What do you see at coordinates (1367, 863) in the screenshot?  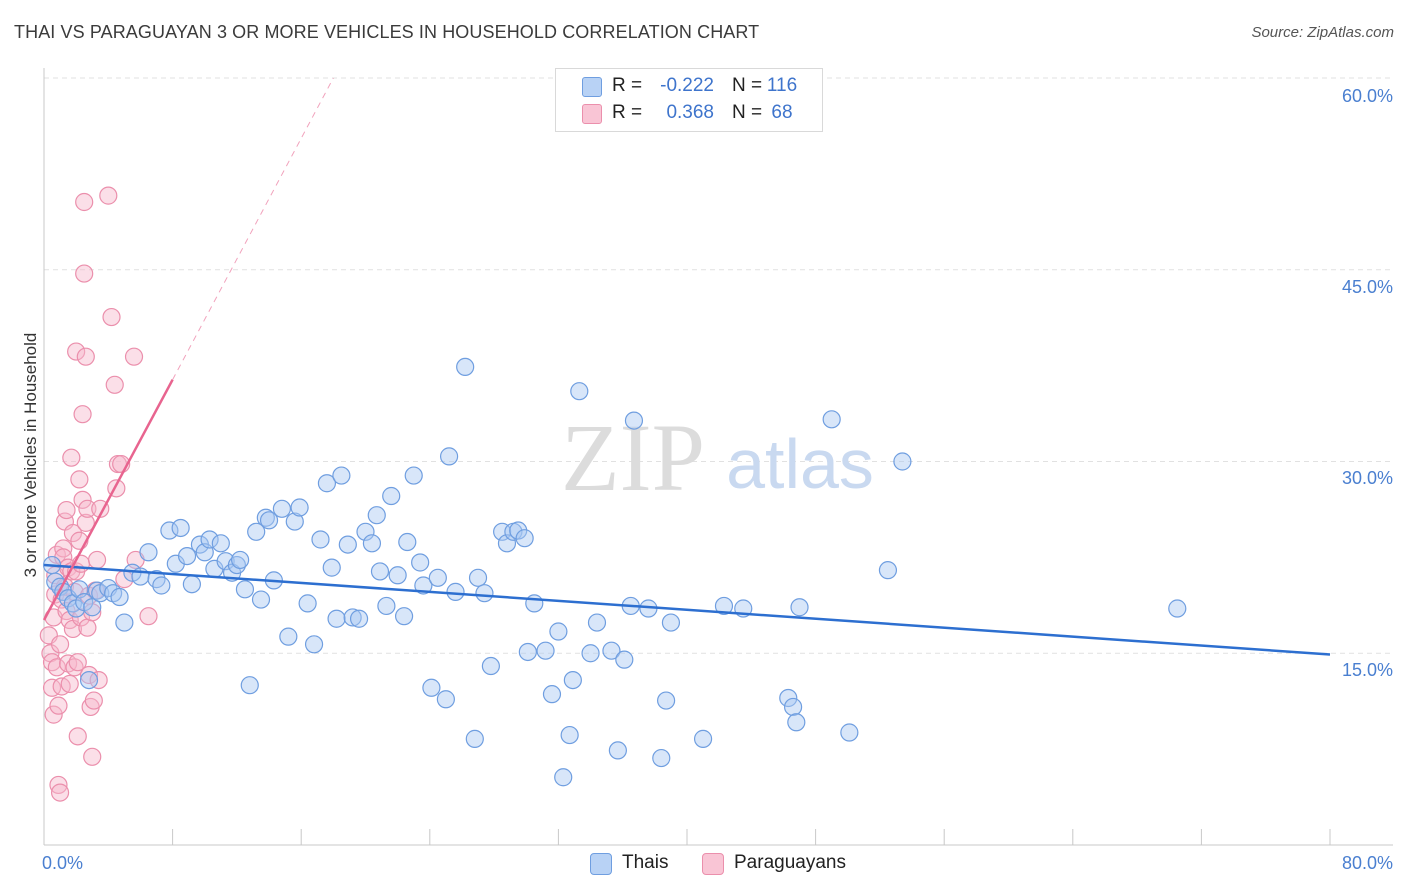 I see `x-tick-label: 80.0%` at bounding box center [1367, 863].